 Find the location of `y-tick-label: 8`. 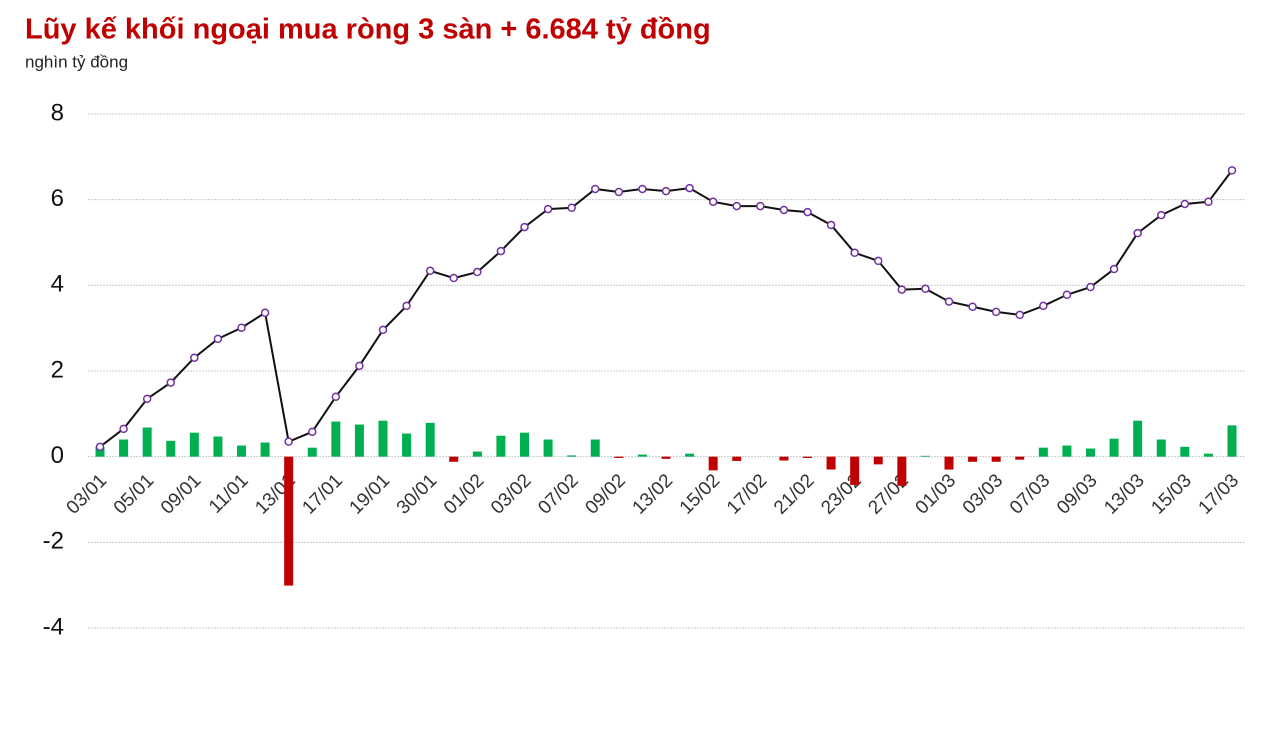

y-tick-label: 8 is located at coordinates (57, 112).